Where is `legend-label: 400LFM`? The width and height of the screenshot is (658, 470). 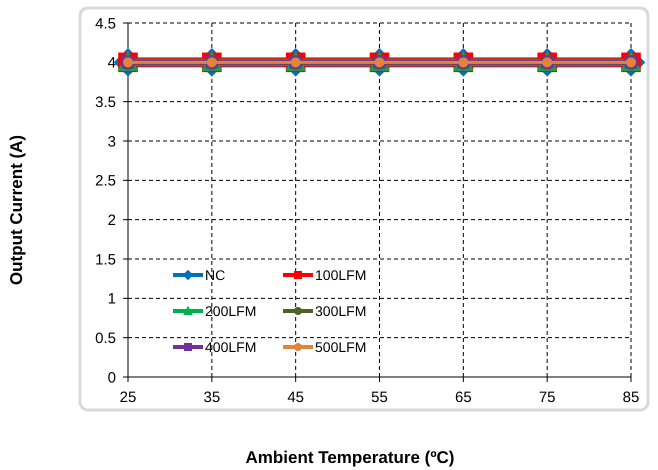
legend-label: 400LFM is located at coordinates (230, 346).